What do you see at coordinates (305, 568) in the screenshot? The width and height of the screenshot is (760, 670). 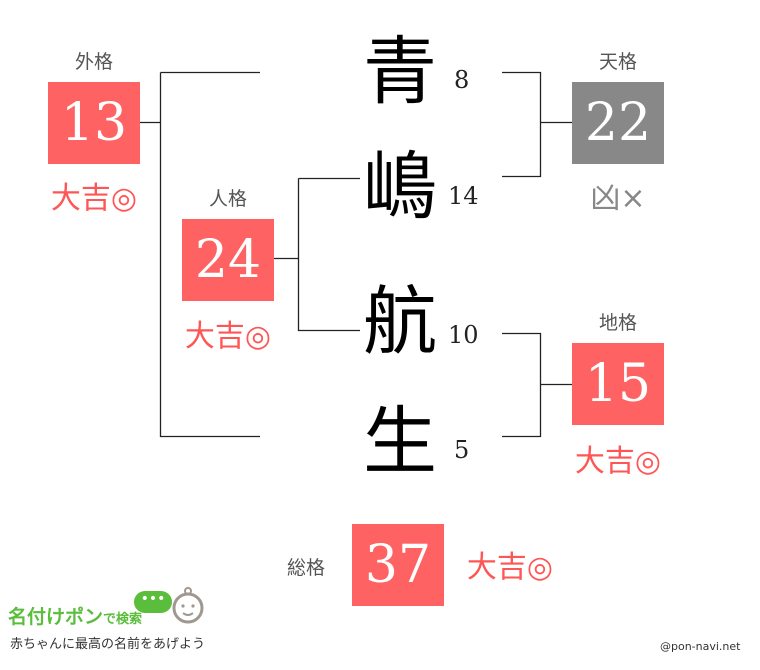 I see `soukaku-label: 総格` at bounding box center [305, 568].